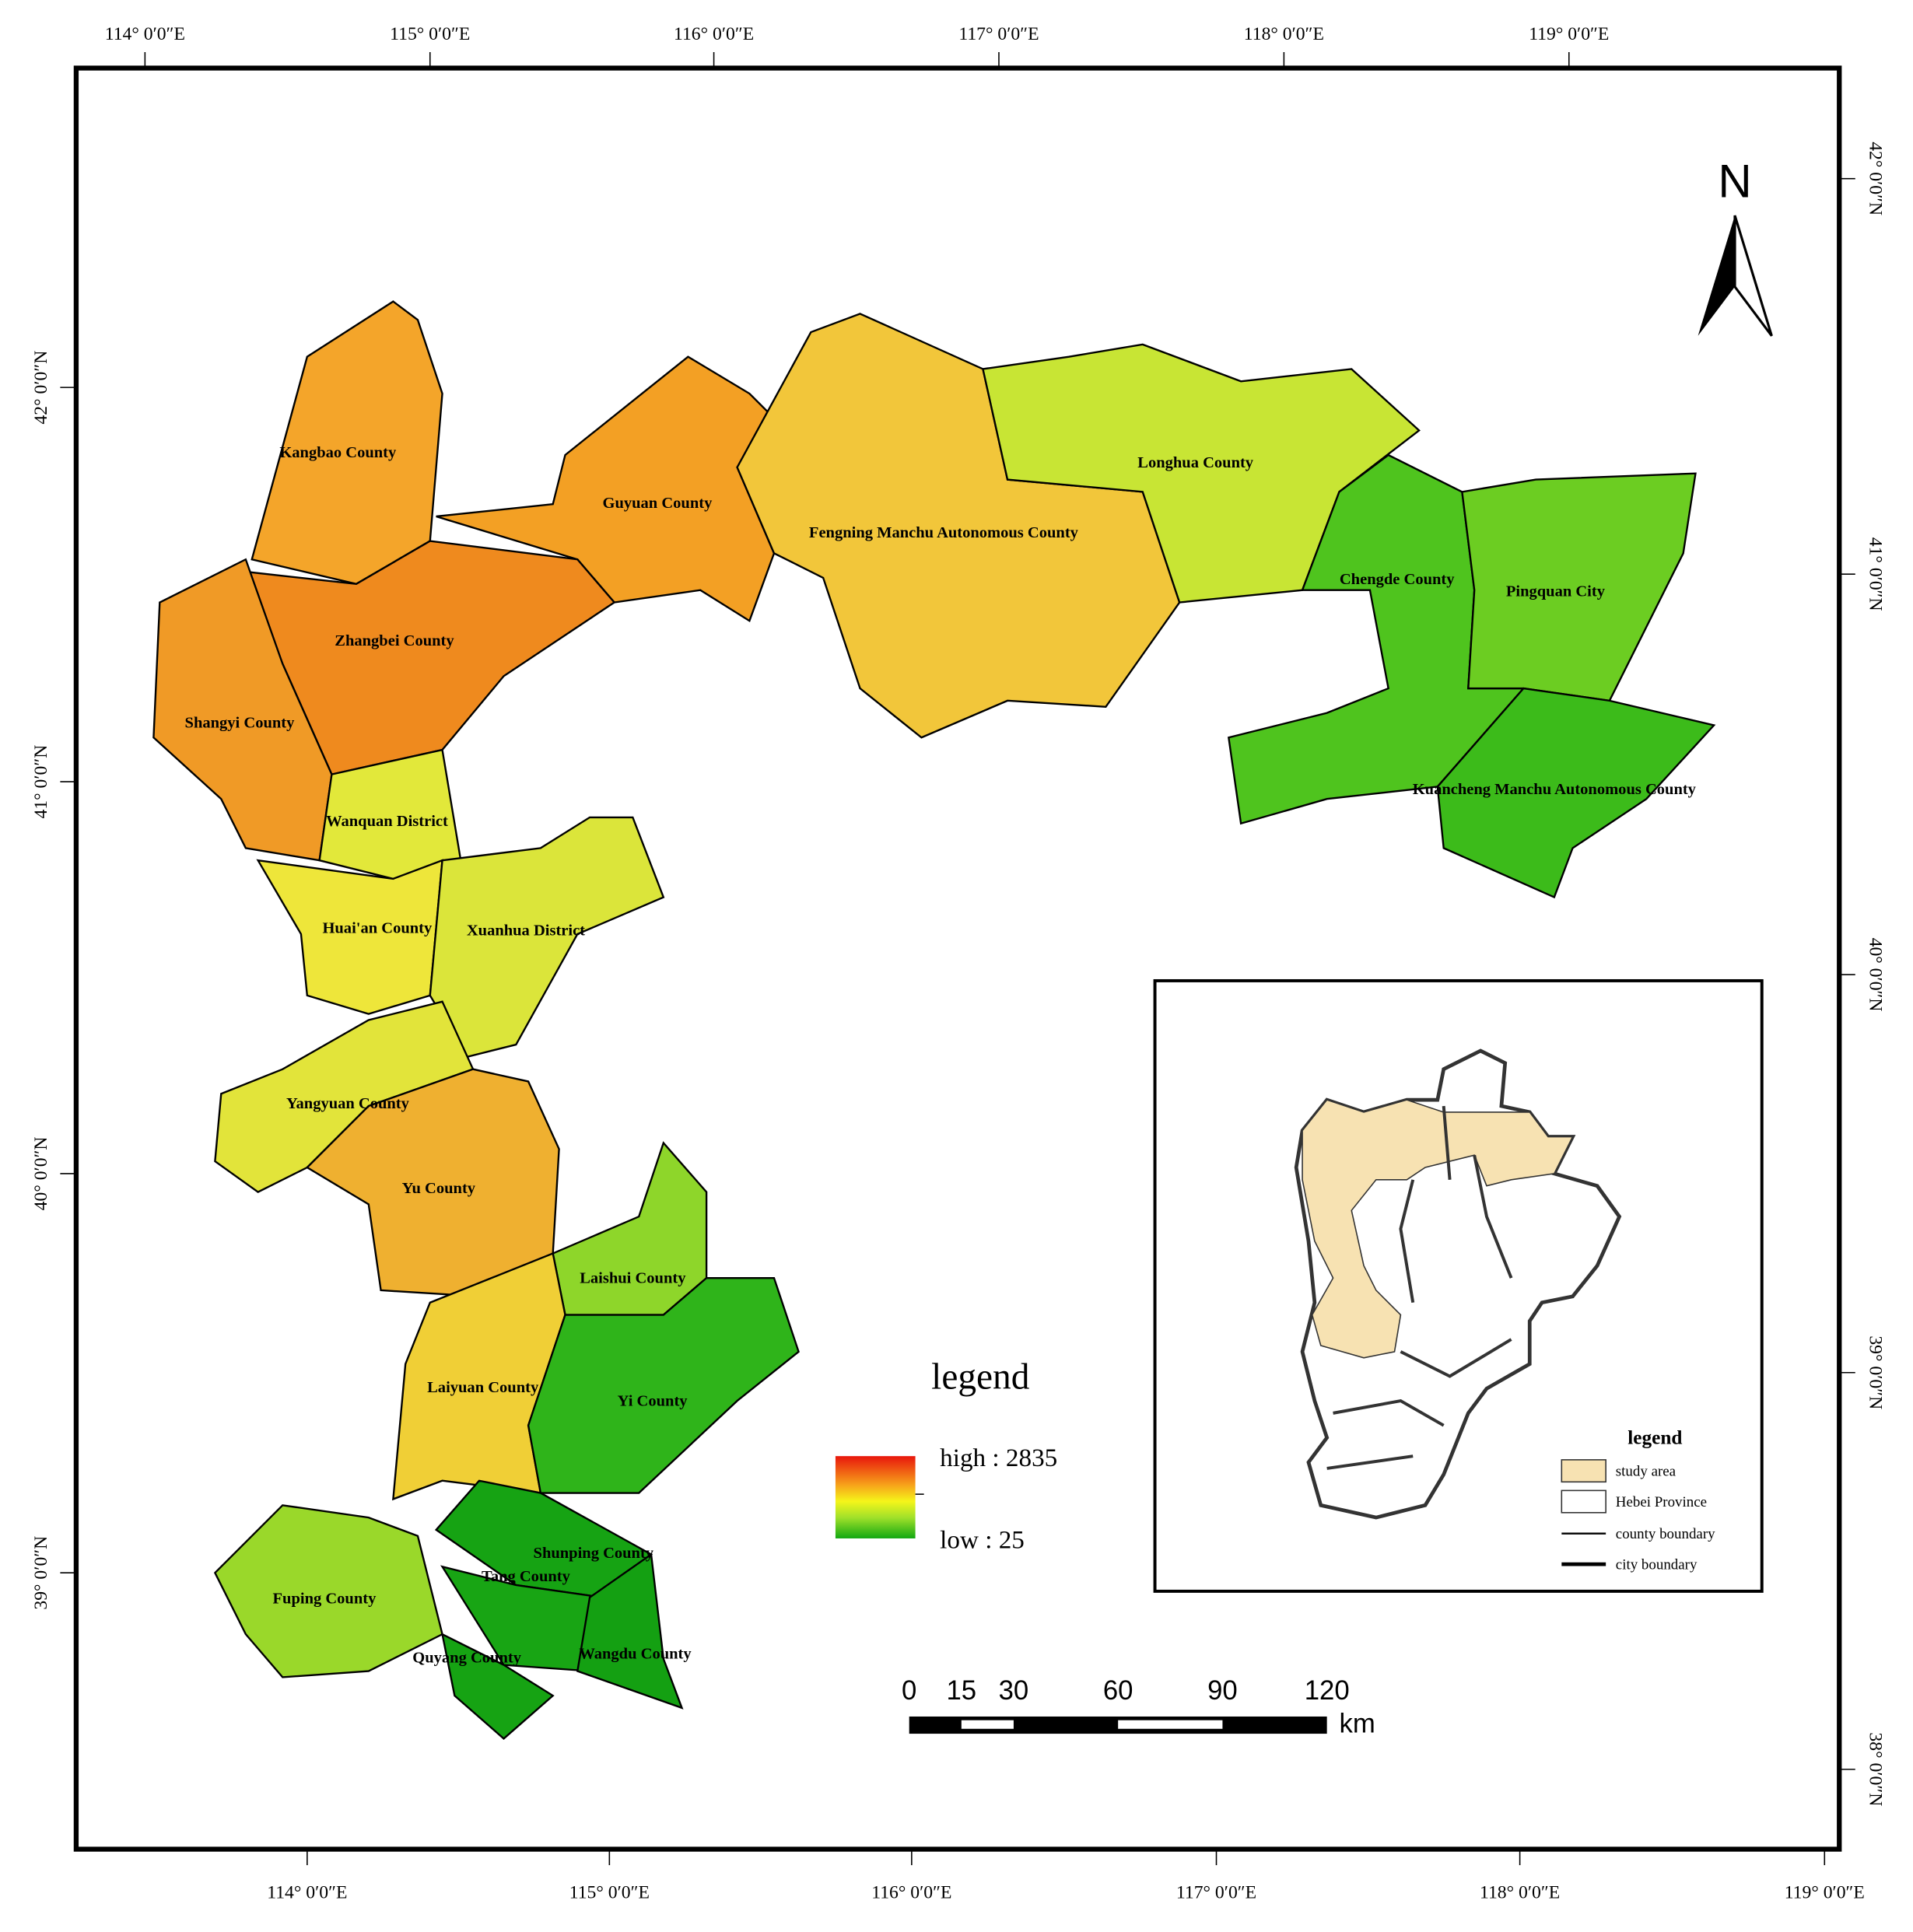 The height and width of the screenshot is (1932, 1913). I want to click on legend-high: high : 2835, so click(998, 1458).